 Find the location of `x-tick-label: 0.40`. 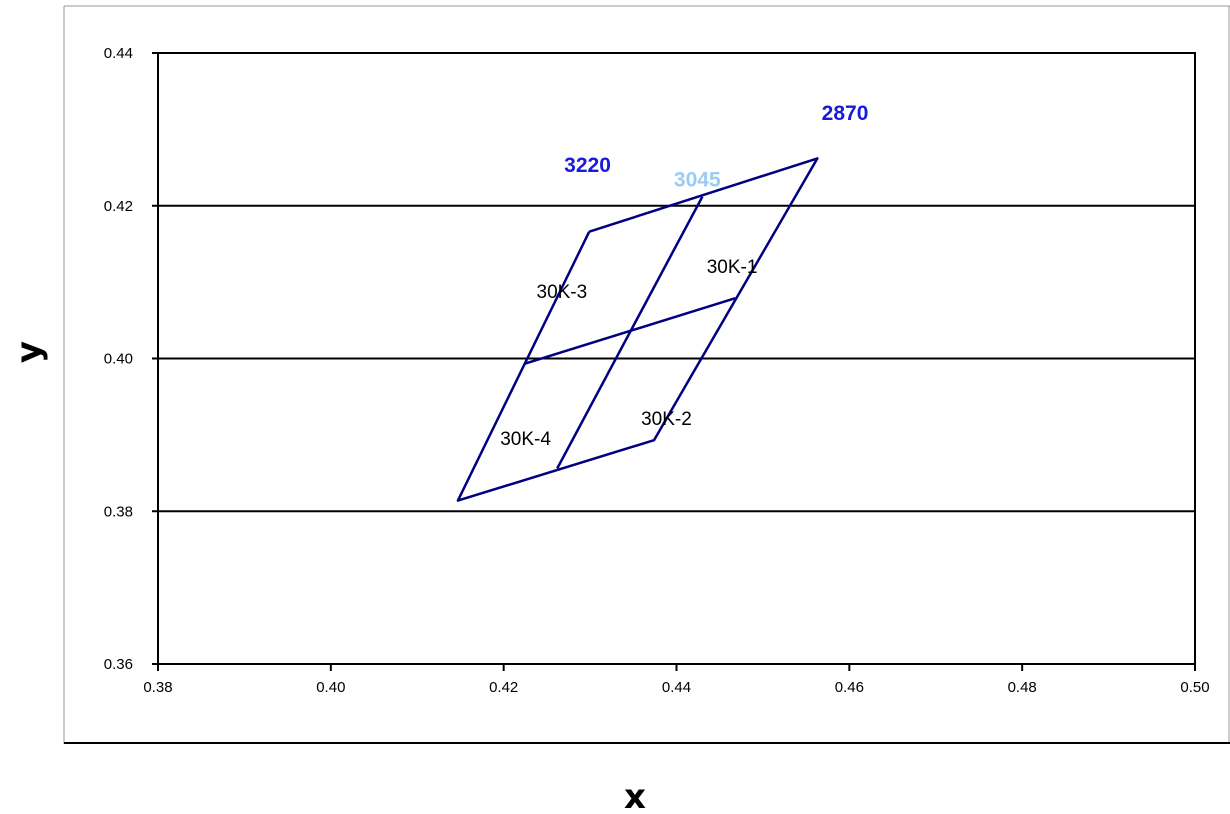

x-tick-label: 0.40 is located at coordinates (330, 687).